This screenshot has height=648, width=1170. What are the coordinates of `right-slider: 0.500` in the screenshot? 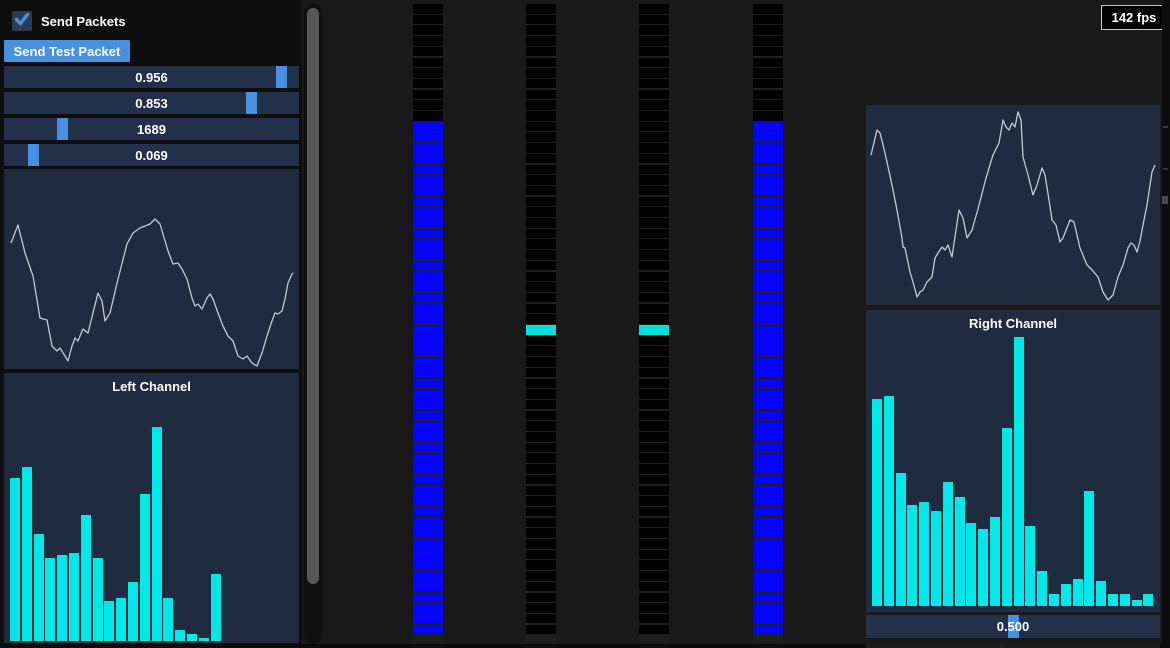 It's located at (1013, 626).